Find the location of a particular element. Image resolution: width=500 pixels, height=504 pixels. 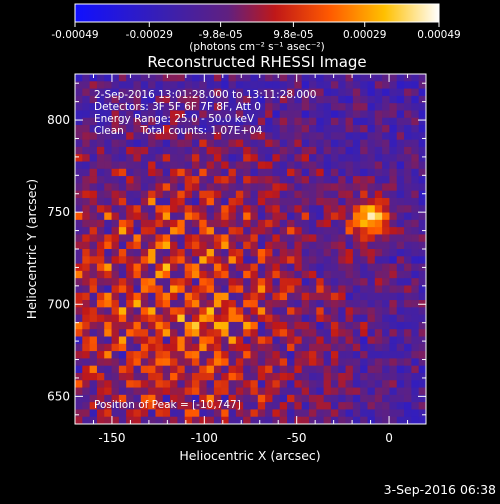

x-tick-label: -150 is located at coordinates (111, 438).